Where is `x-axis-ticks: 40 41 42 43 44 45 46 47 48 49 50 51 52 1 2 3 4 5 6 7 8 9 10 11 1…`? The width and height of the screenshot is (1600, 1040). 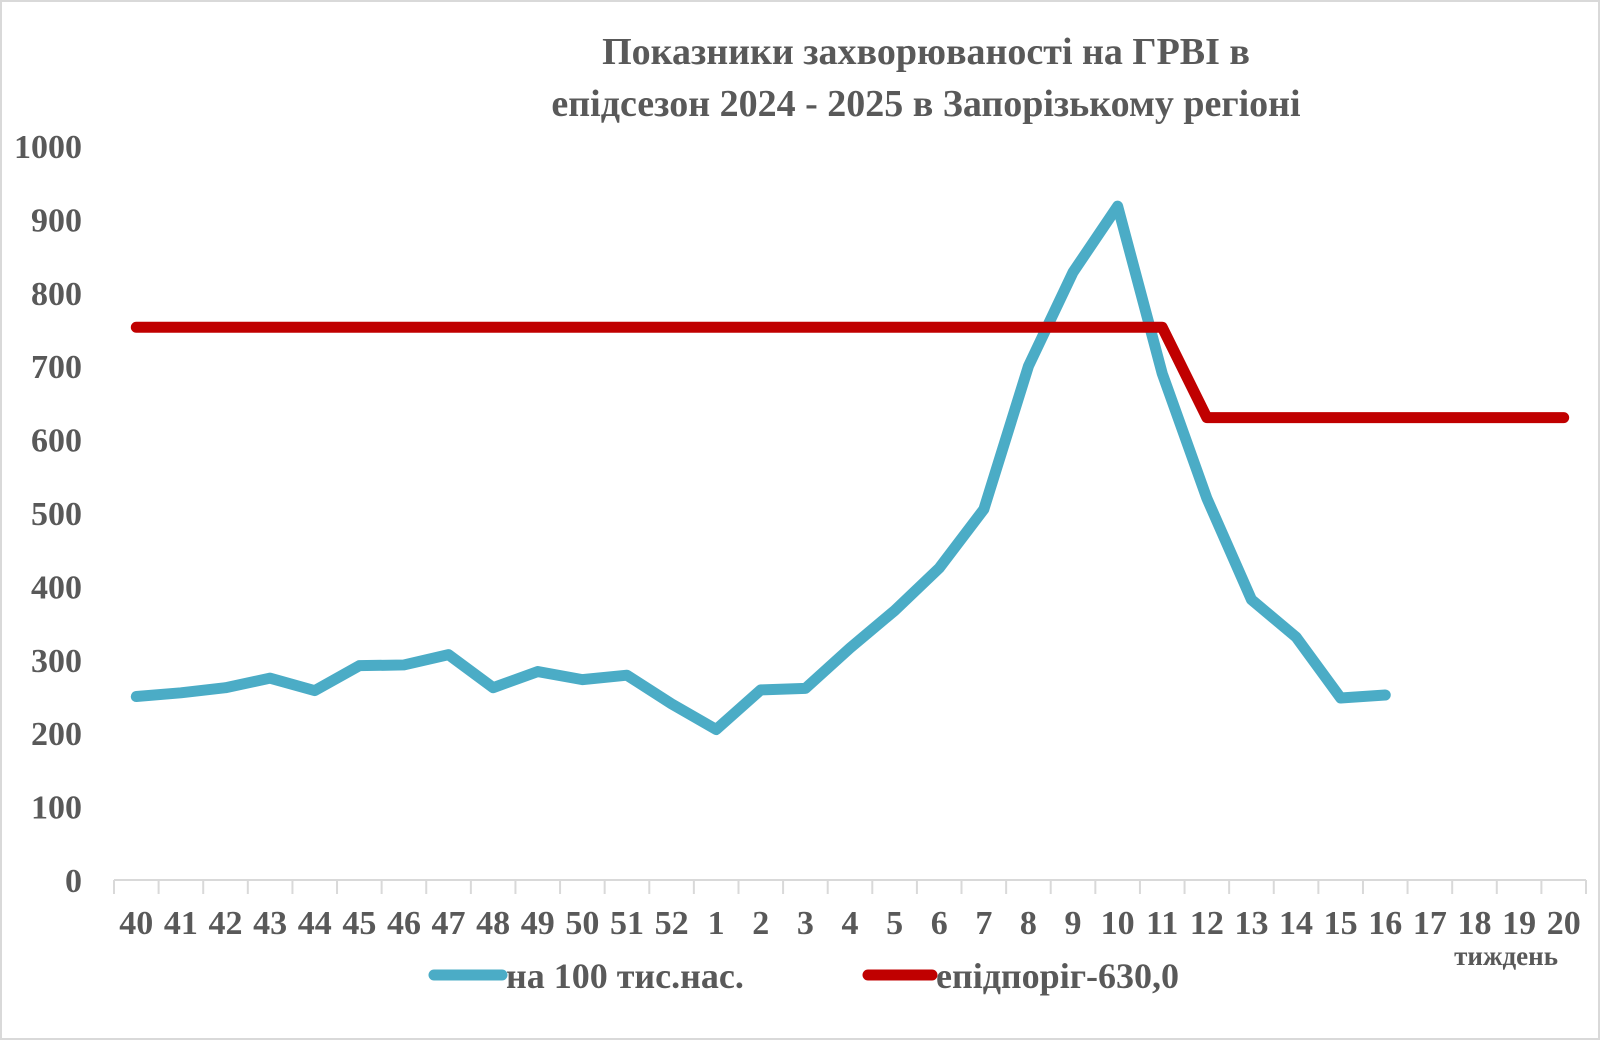 x-axis-ticks: 40 41 42 43 44 45 46 47 48 49 50 51 52 1 2 3 4 5 6 7 8 9 10 11 1… is located at coordinates (849, 923).